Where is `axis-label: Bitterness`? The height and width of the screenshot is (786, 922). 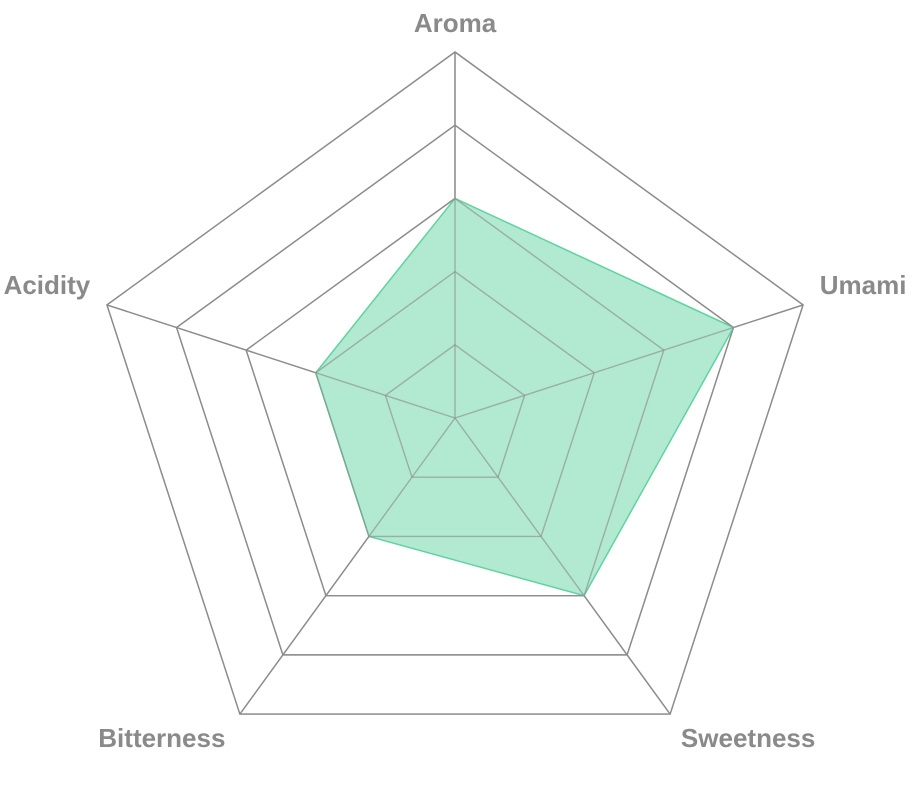 axis-label: Bitterness is located at coordinates (161, 738).